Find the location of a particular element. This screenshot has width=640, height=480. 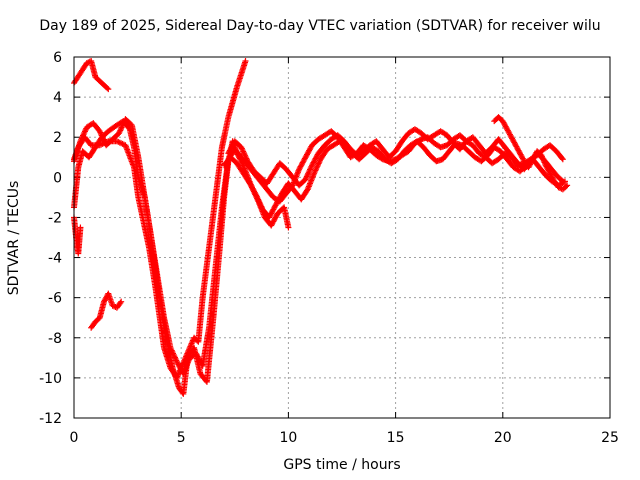

y-tick-label: -6 is located at coordinates (55, 299).